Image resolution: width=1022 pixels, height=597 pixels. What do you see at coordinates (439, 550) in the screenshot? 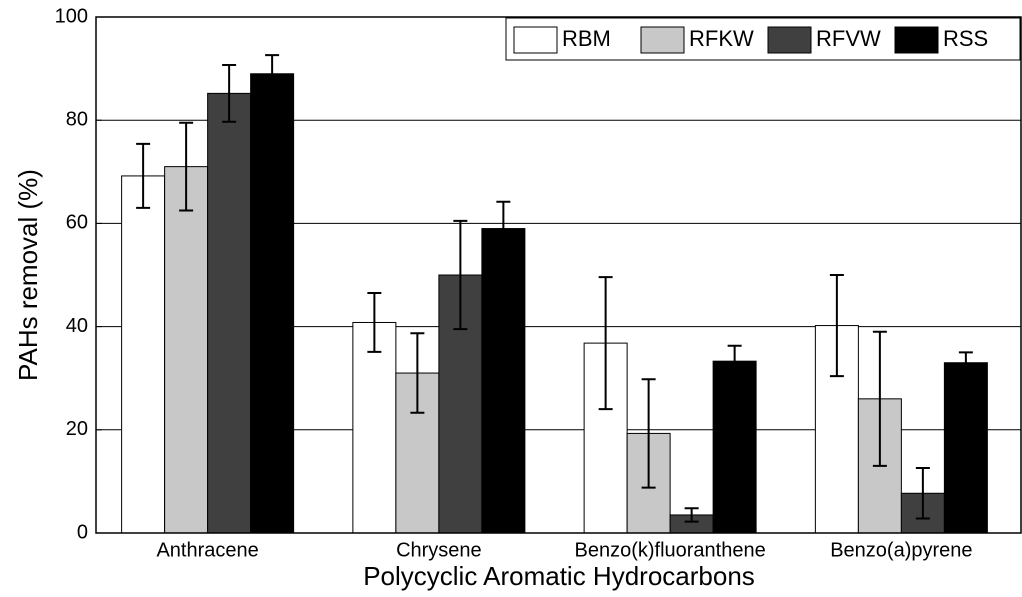
I see `x-tick-label: Chrysene` at bounding box center [439, 550].